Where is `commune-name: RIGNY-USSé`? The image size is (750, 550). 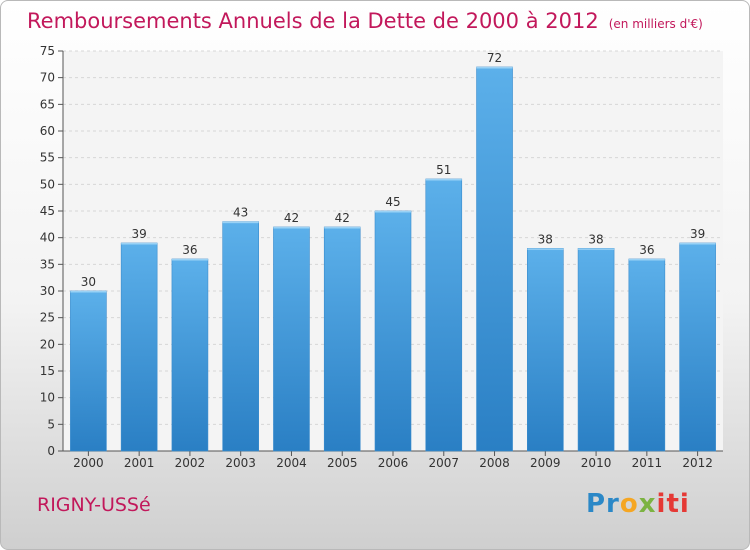
commune-name: RIGNY-USSé is located at coordinates (94, 505).